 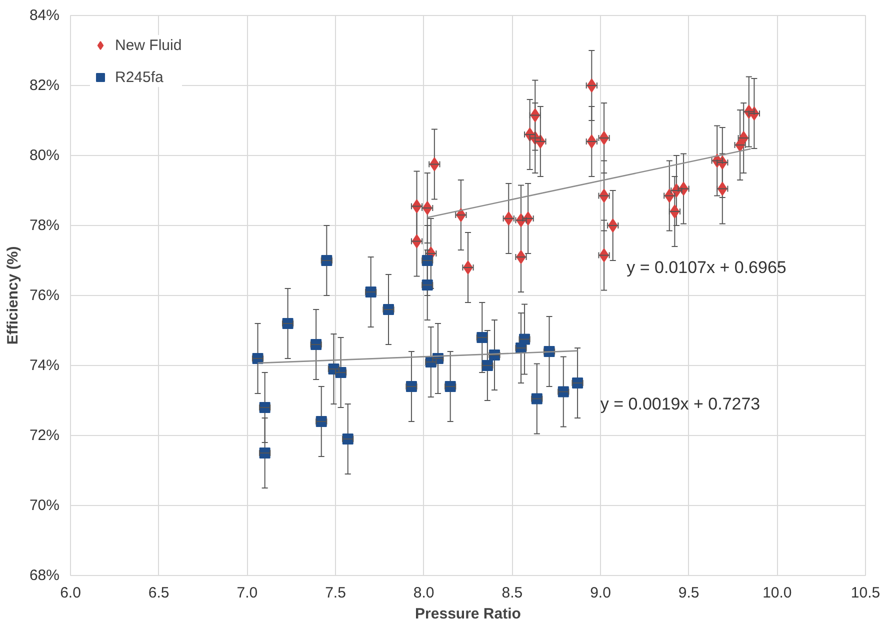 What do you see at coordinates (468, 614) in the screenshot?
I see `x-axis-title: Pressure Ratio` at bounding box center [468, 614].